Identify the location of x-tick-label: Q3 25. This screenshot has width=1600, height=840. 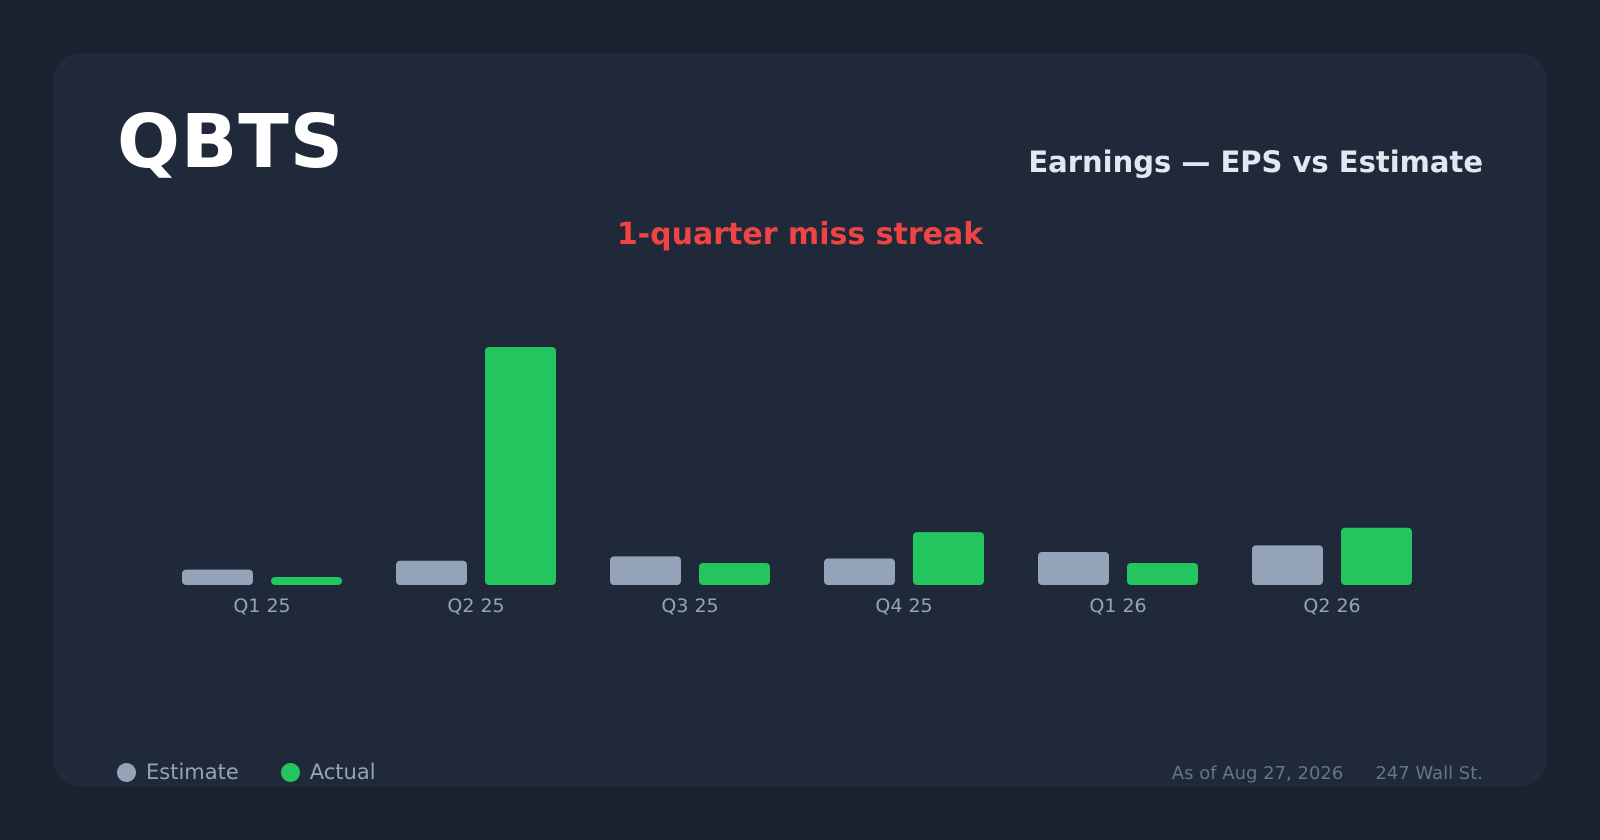
(689, 606).